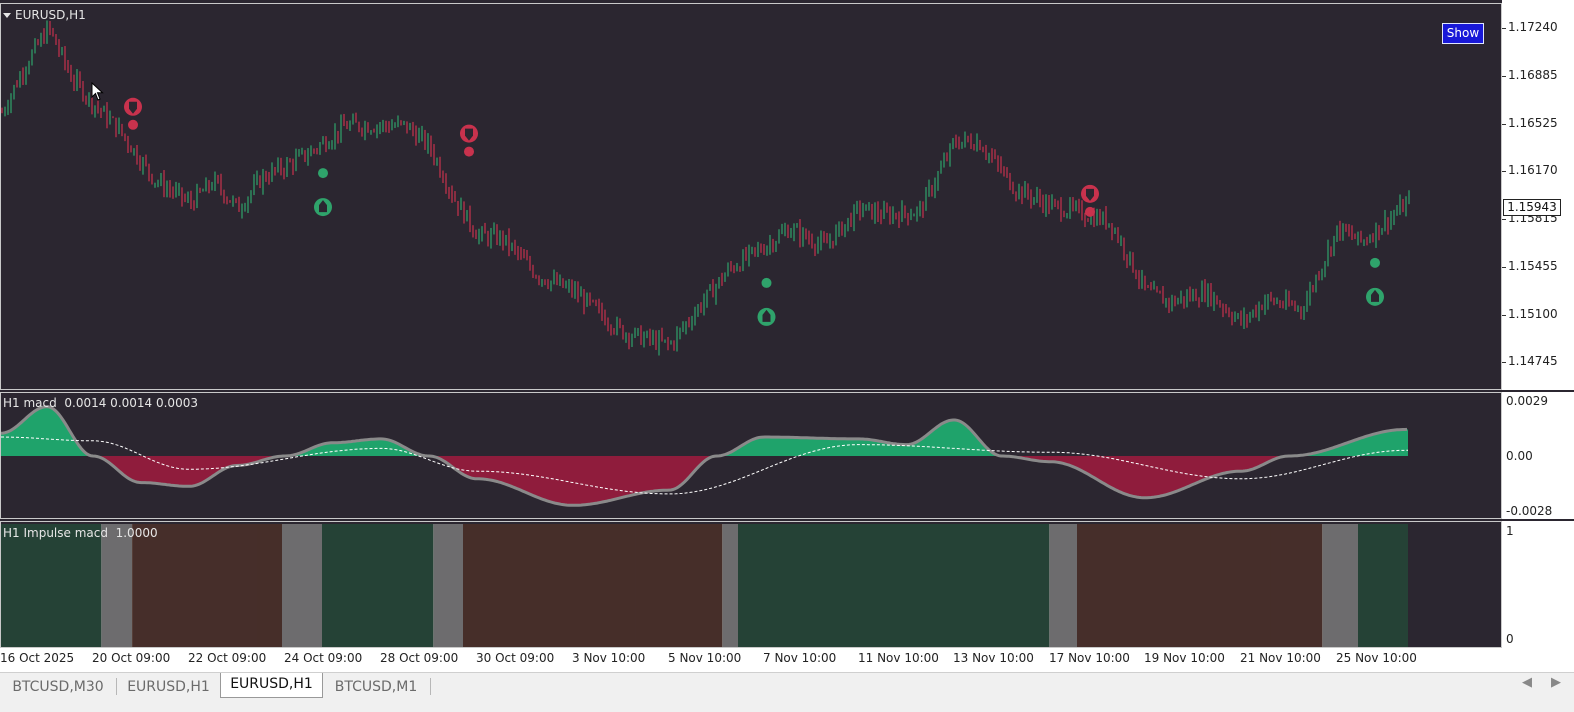 The width and height of the screenshot is (1574, 712). What do you see at coordinates (30, 403) in the screenshot?
I see `macd-title-text: H1 macd` at bounding box center [30, 403].